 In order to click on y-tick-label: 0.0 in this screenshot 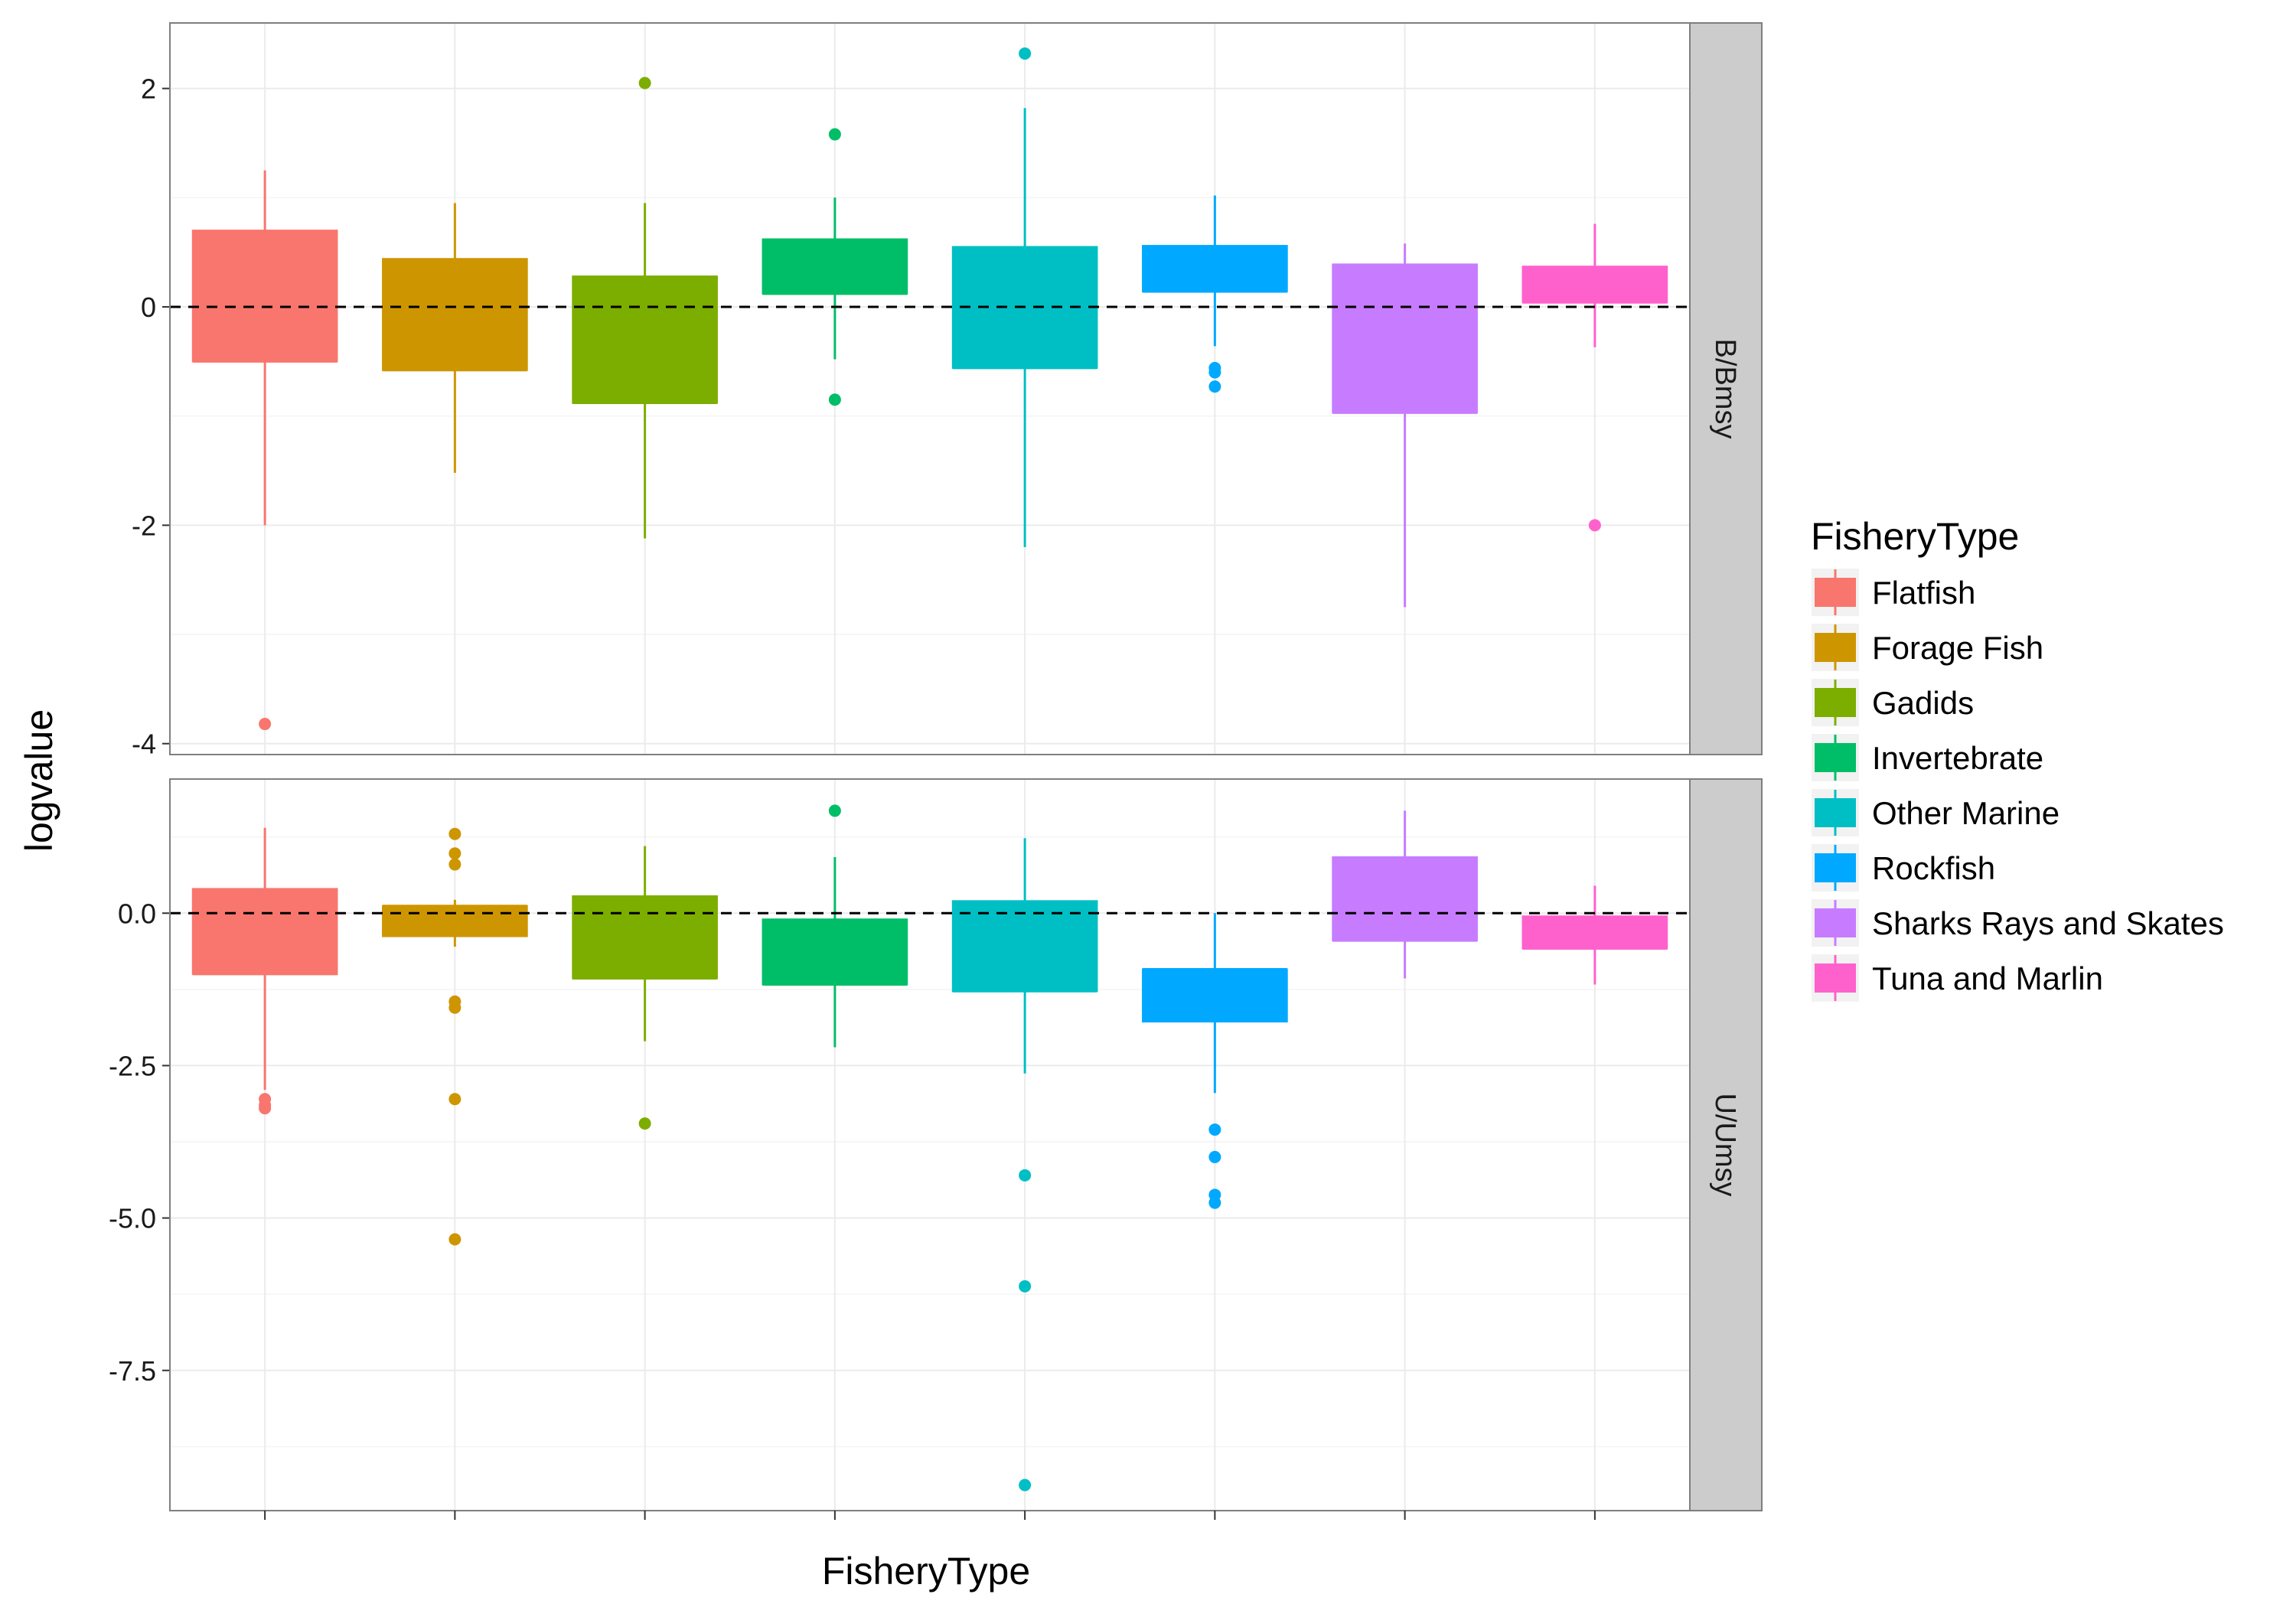, I will do `click(137, 914)`.